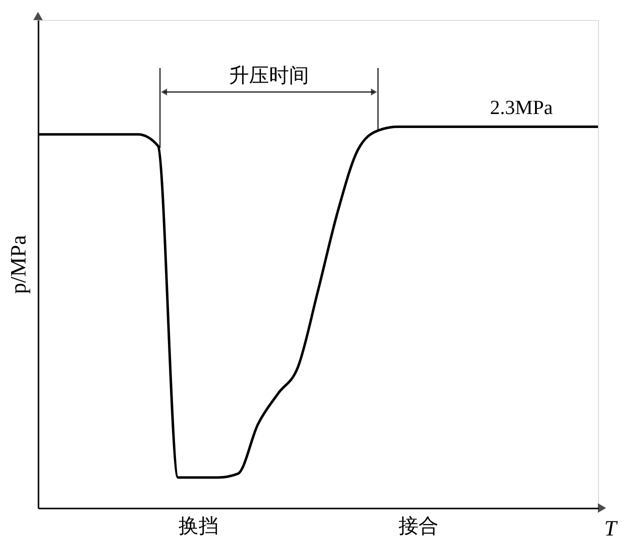 The image size is (626, 545). I want to click on text: 升压时间, so click(269, 75).